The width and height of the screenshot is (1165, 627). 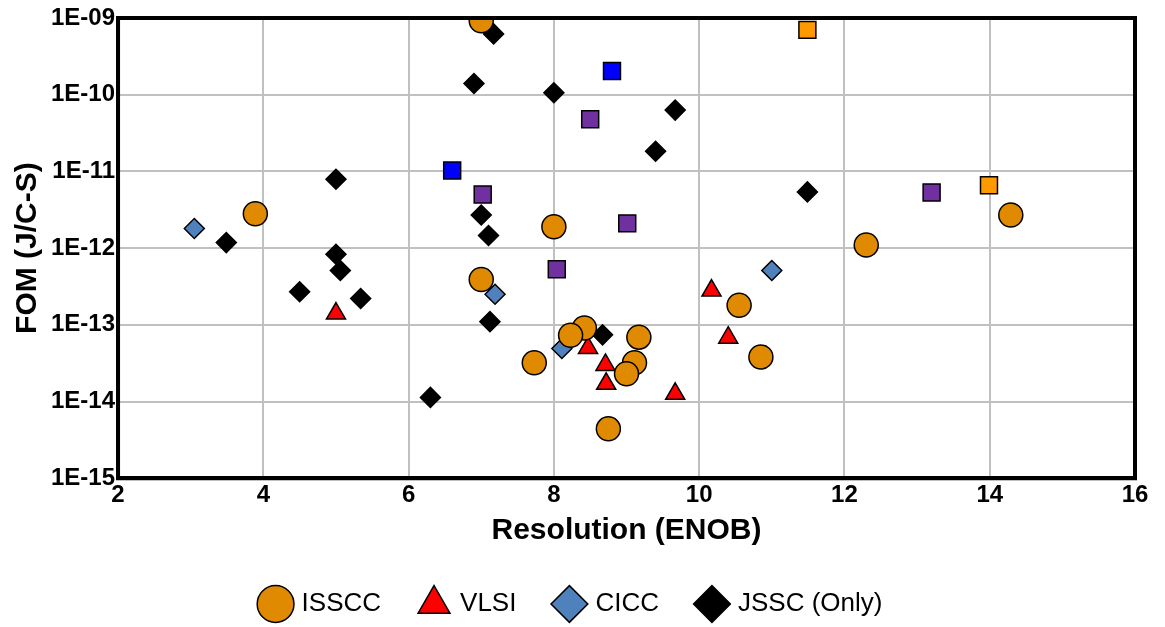 I want to click on y-tick-label: 1E-09, so click(x=83, y=16).